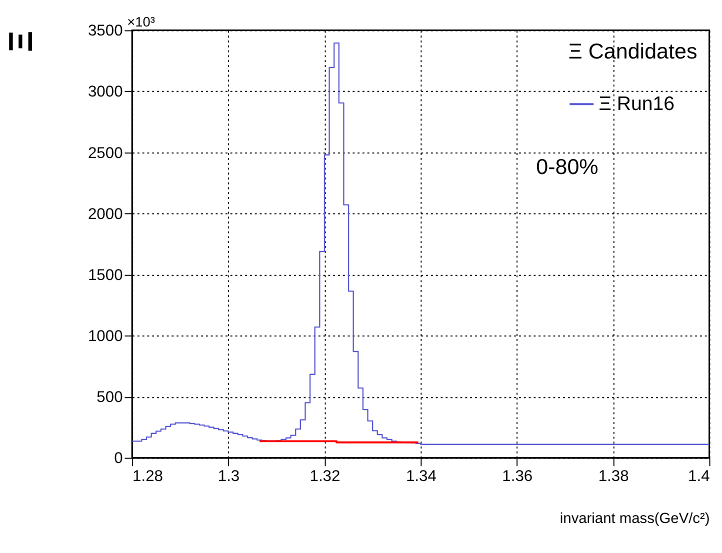 The width and height of the screenshot is (722, 553). Describe the element at coordinates (699, 476) in the screenshot. I see `x-tick-label: 1.4` at that location.